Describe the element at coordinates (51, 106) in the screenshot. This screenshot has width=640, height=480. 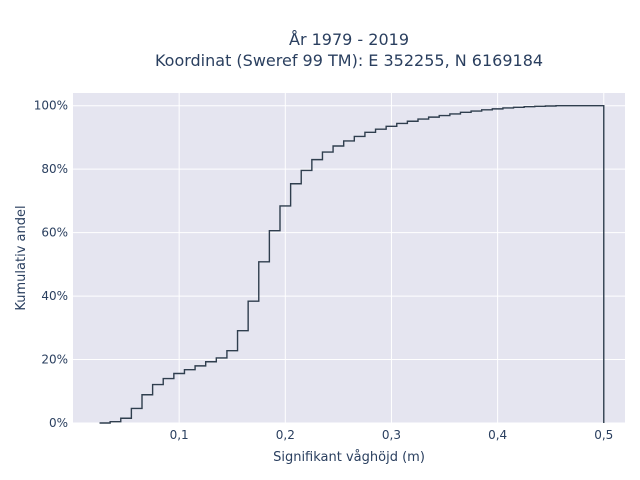
I see `y-tick-label: 100%` at that location.